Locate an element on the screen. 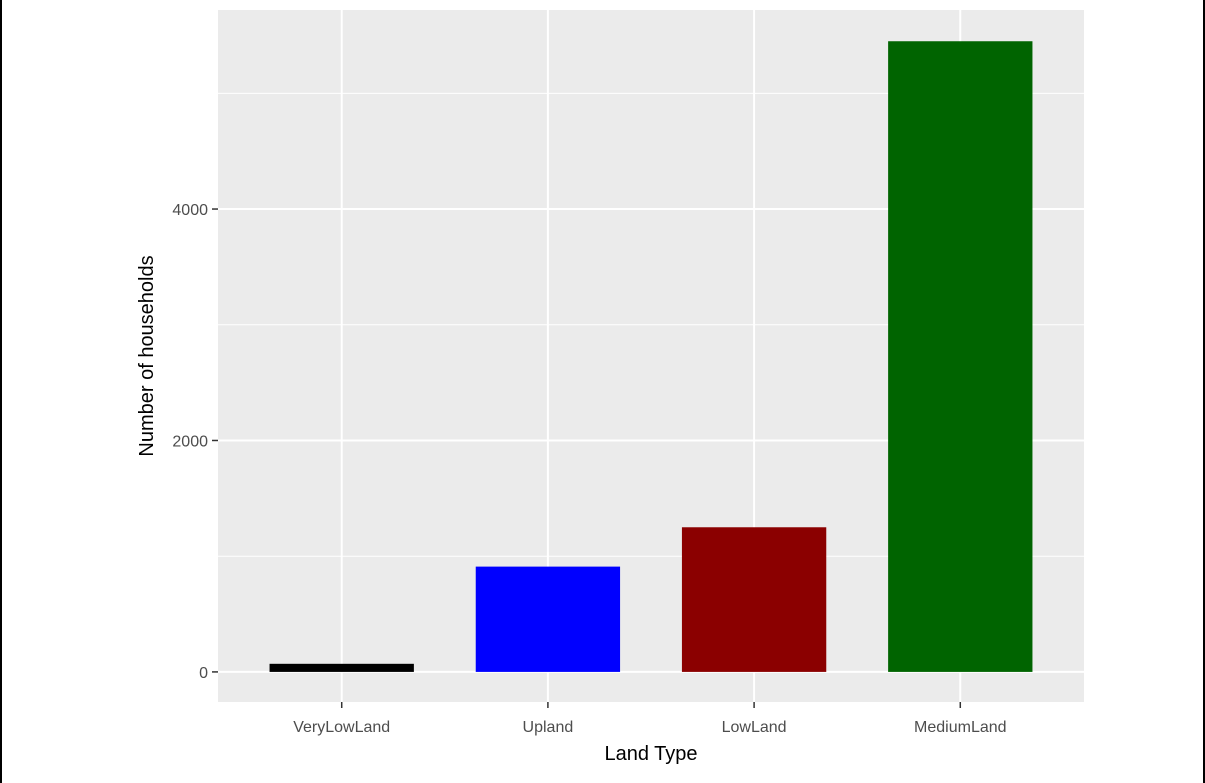  y-tick-label: 0 is located at coordinates (203, 673).